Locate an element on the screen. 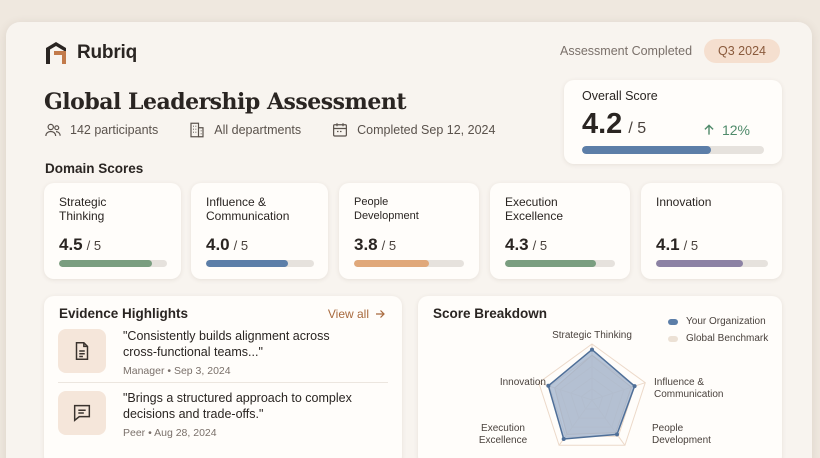 Image resolution: width=820 pixels, height=458 pixels. radar-grid-ring is located at coordinates (592, 394).